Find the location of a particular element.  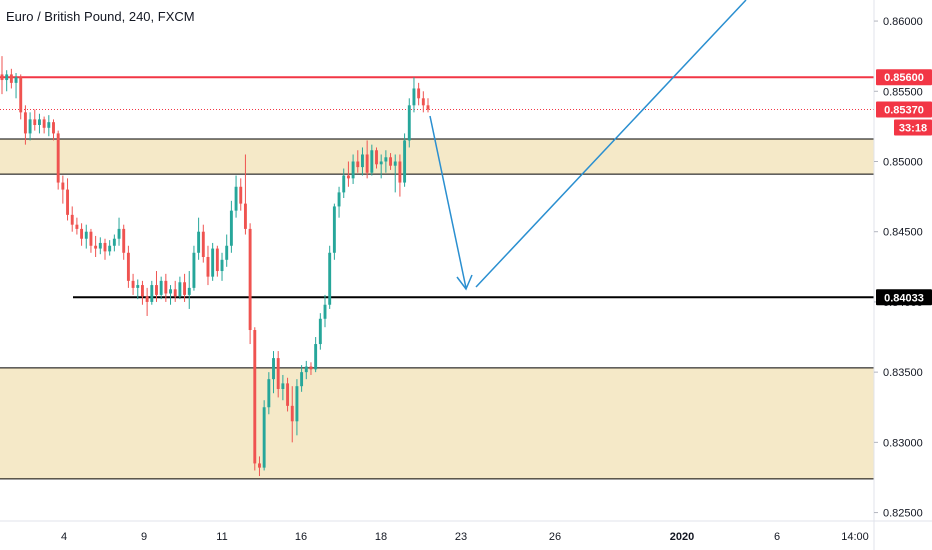

last-price-badge is located at coordinates (904, 109).